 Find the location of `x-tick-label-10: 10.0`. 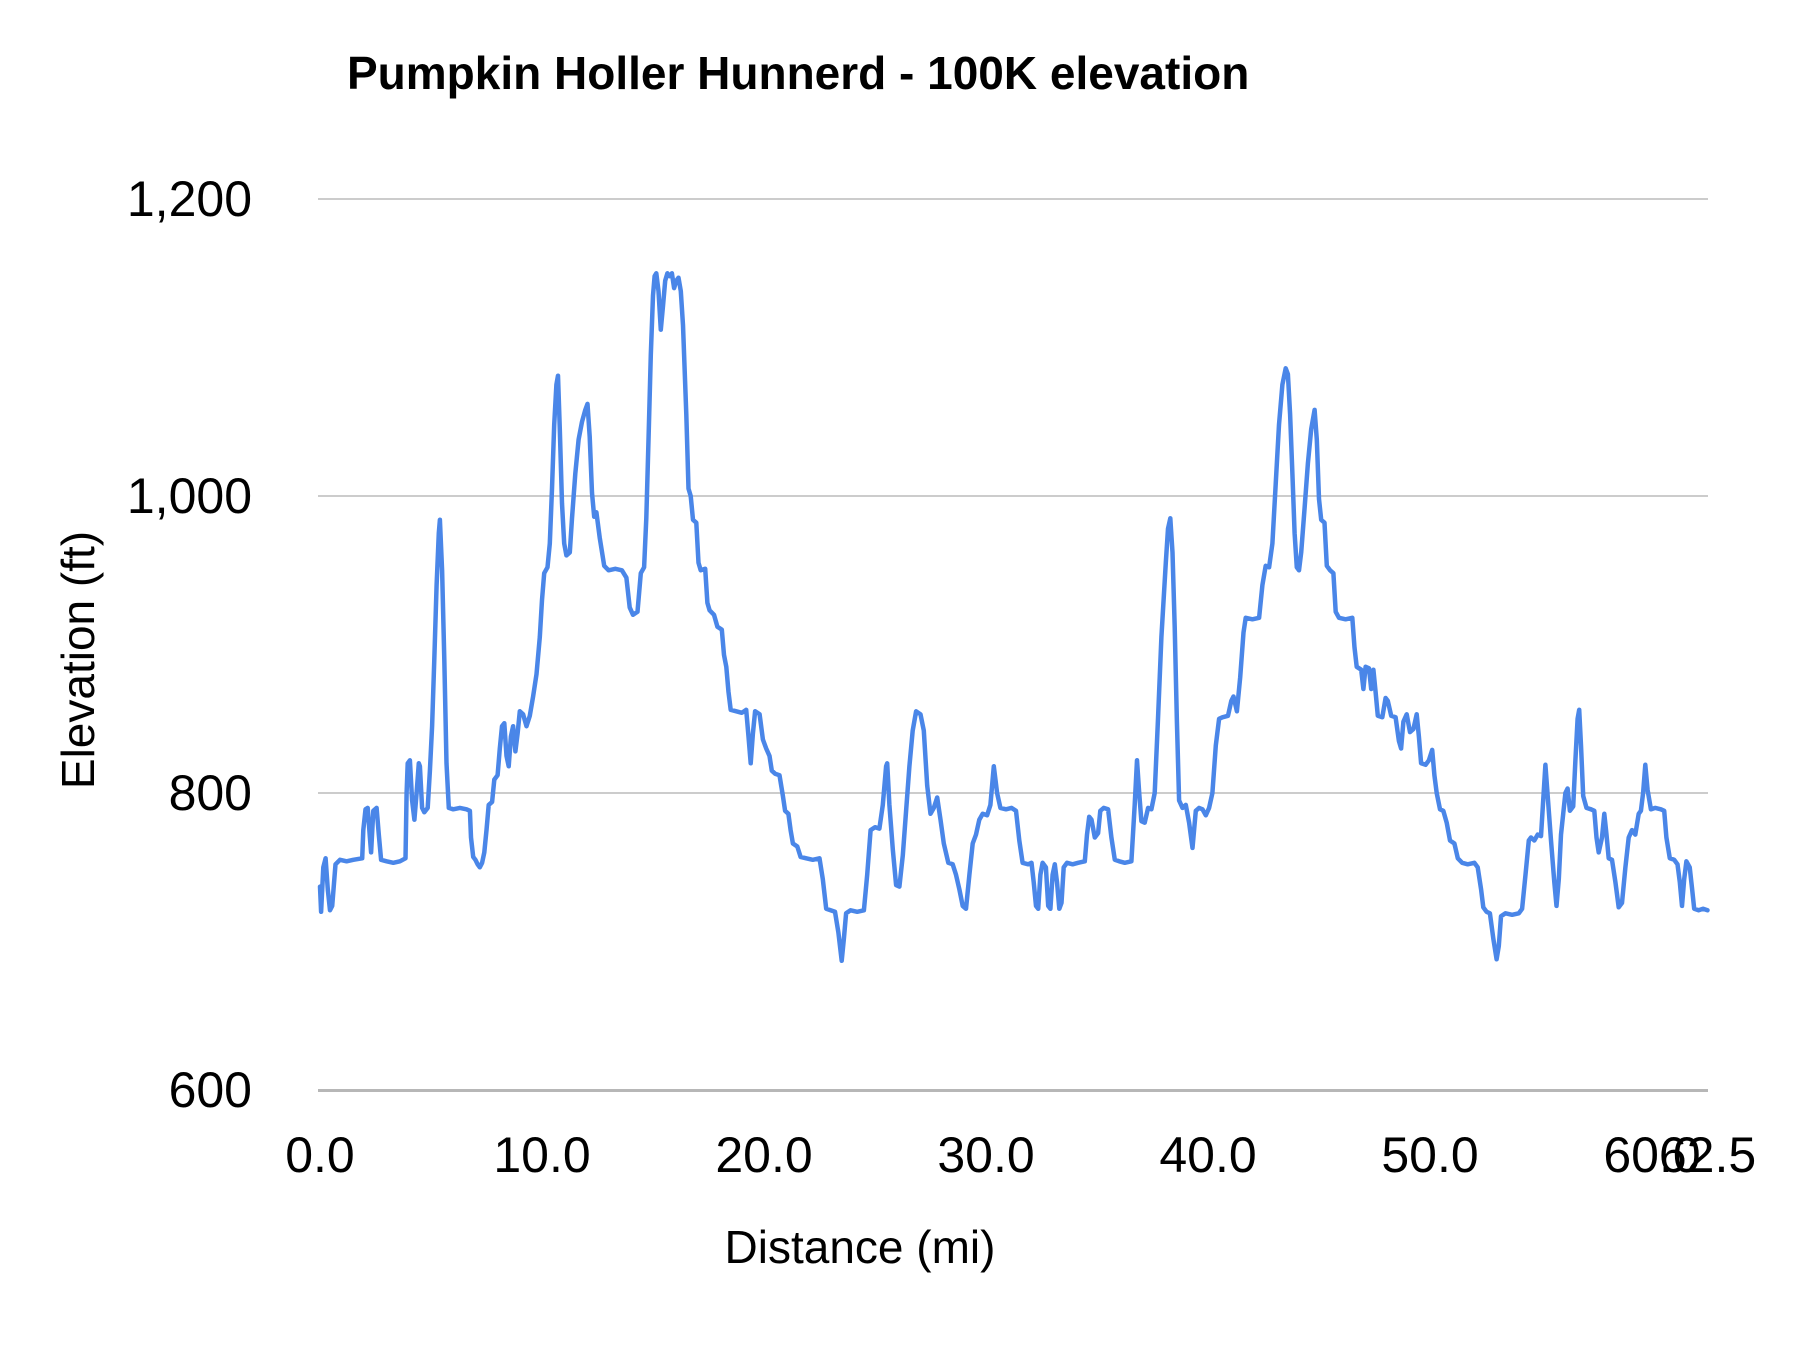

x-tick-label-10: 10.0 is located at coordinates (542, 1155).